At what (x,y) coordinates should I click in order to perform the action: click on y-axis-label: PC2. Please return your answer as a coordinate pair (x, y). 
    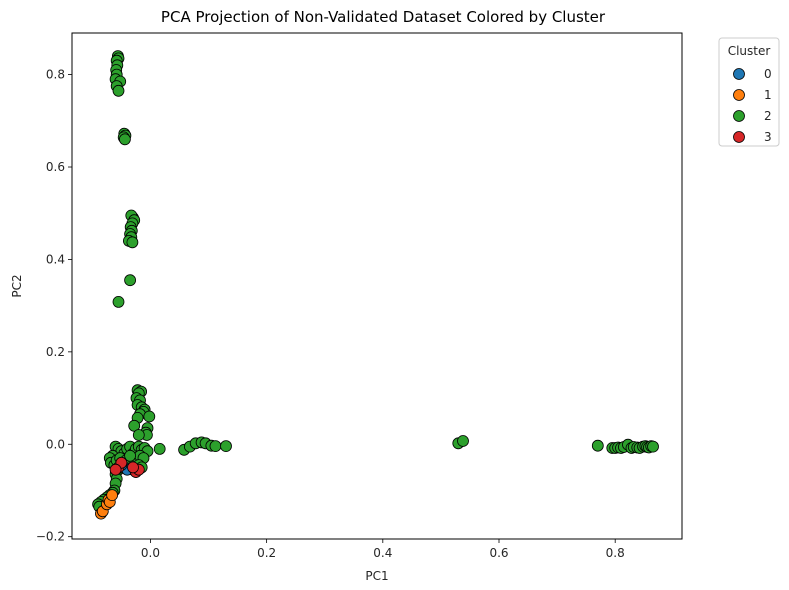
    Looking at the image, I should click on (17, 285).